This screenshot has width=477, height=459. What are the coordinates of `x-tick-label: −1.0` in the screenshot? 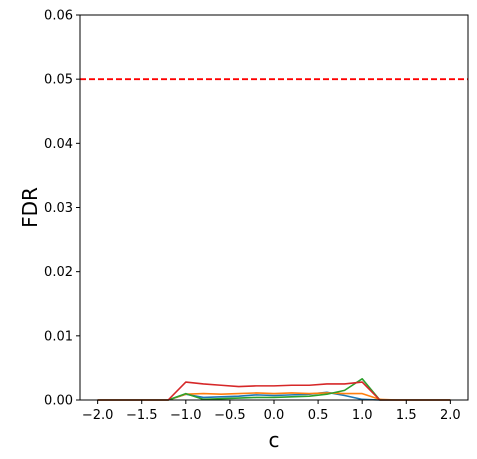 It's located at (186, 415).